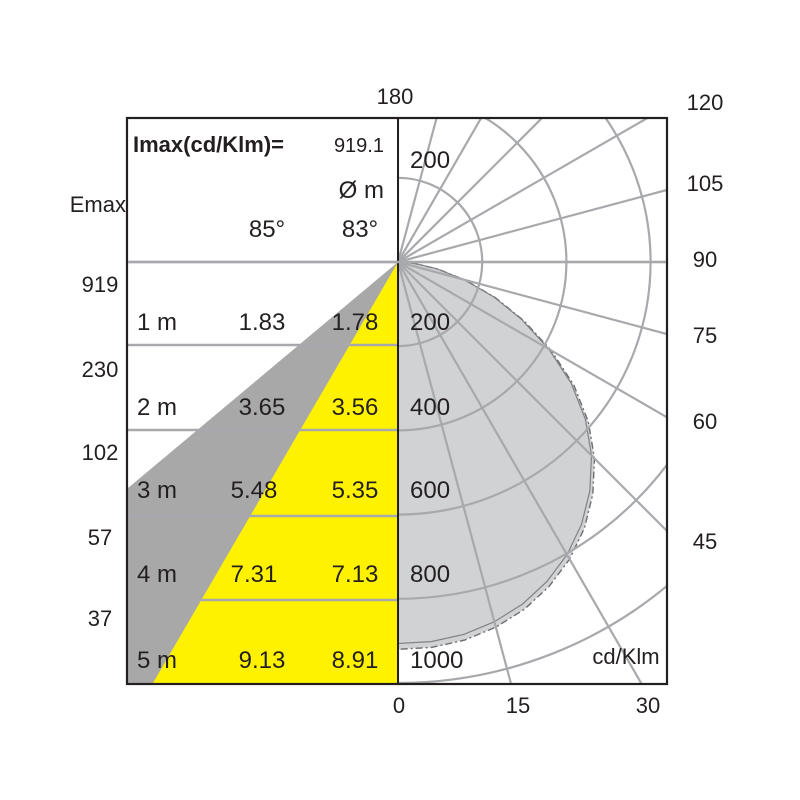  What do you see at coordinates (648, 705) in the screenshot?
I see `bottom-angle-label: 30` at bounding box center [648, 705].